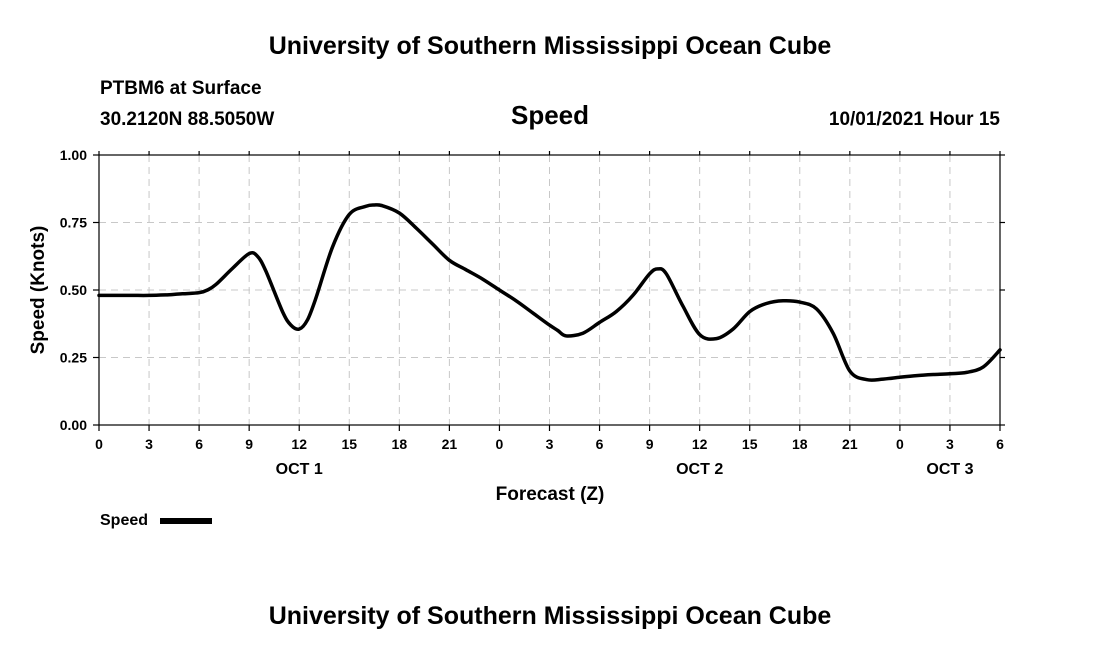 Image resolution: width=1100 pixels, height=650 pixels. I want to click on y-tick-label: 0.25, so click(73, 358).